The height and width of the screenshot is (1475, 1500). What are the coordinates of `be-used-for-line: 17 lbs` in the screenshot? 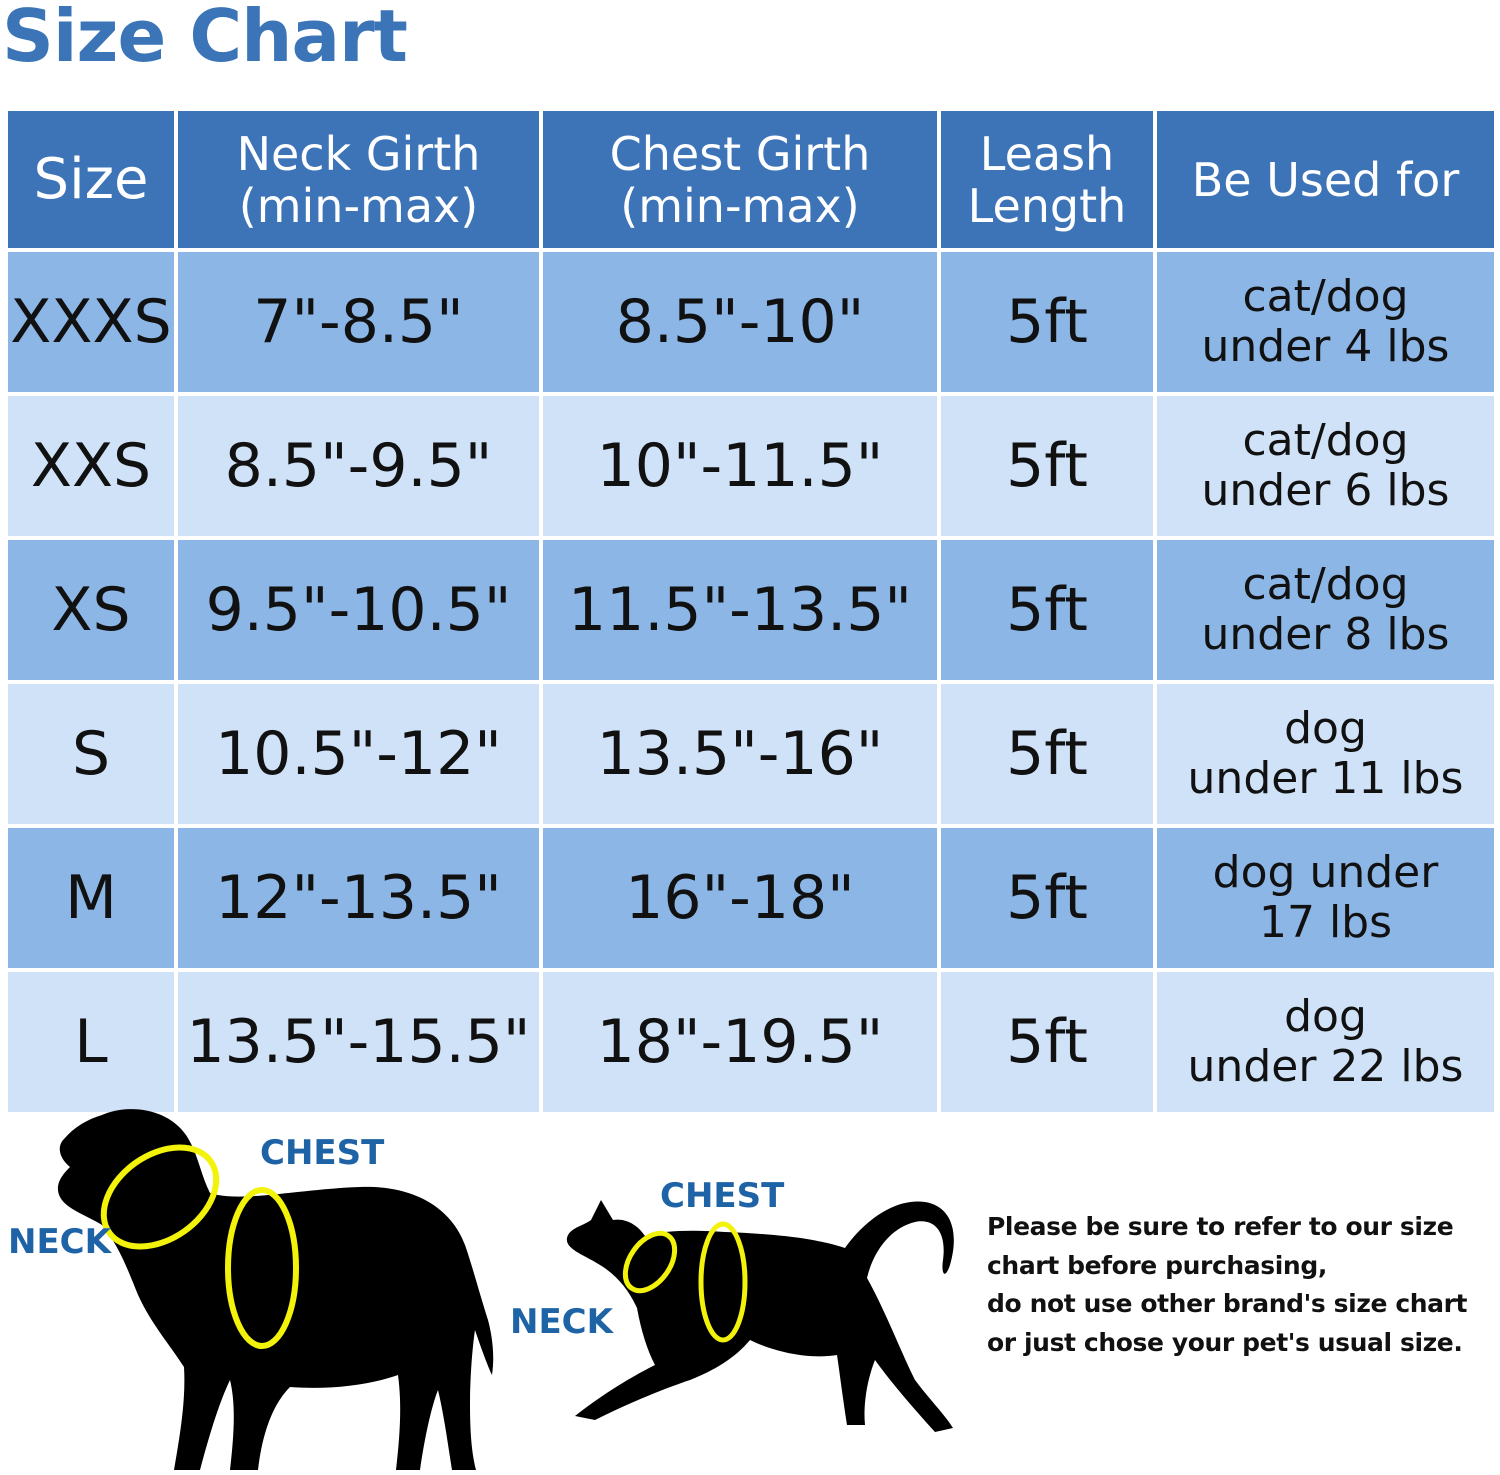 It's located at (1325, 922).